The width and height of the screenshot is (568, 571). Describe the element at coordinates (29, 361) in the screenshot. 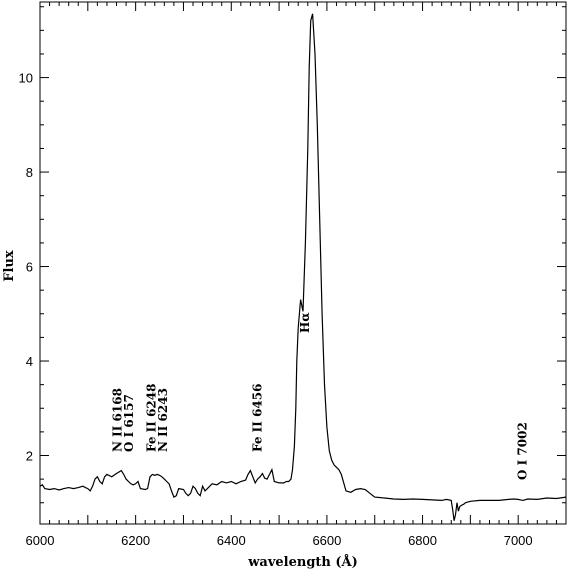

I see `y-tick-label: 4` at that location.